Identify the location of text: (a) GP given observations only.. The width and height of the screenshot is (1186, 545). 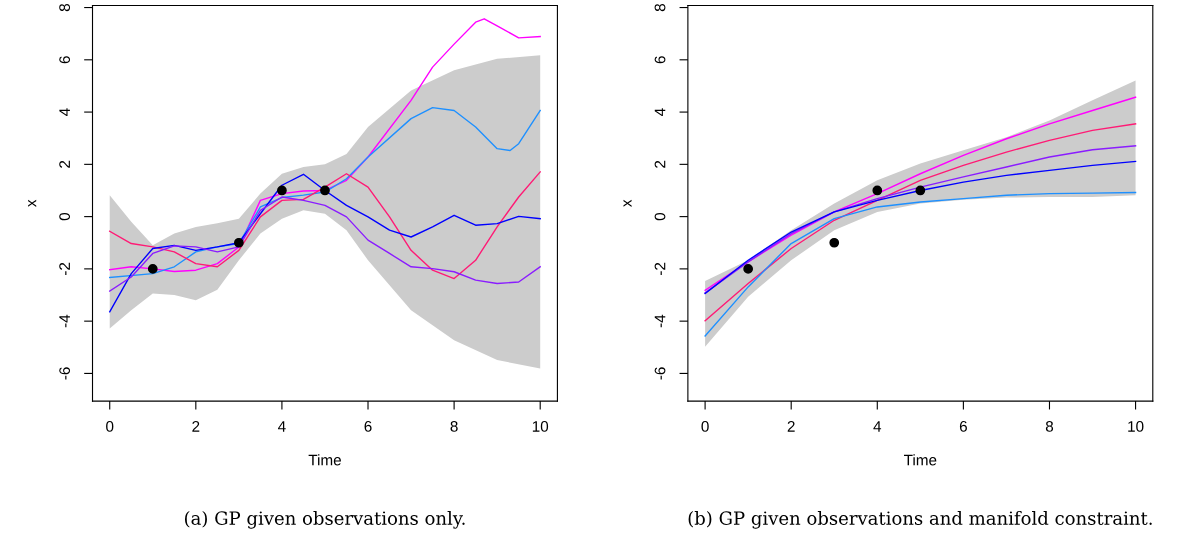
(324, 519).